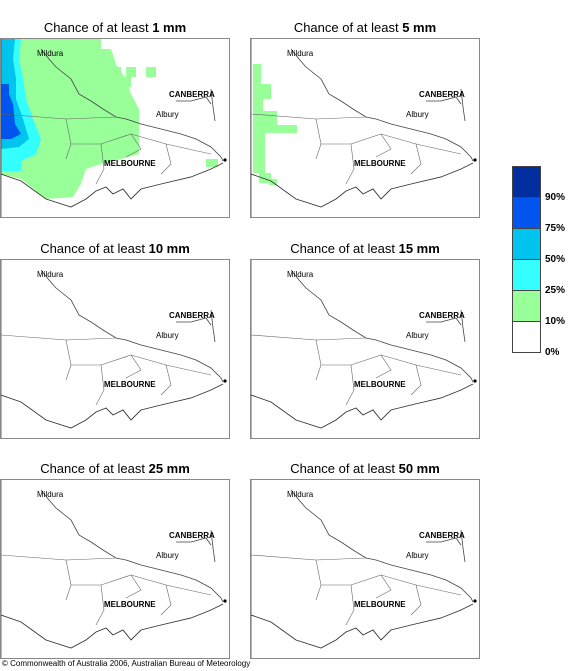 The height and width of the screenshot is (671, 570). What do you see at coordinates (169, 27) in the screenshot?
I see `panel-title-amount: 1 mm` at bounding box center [169, 27].